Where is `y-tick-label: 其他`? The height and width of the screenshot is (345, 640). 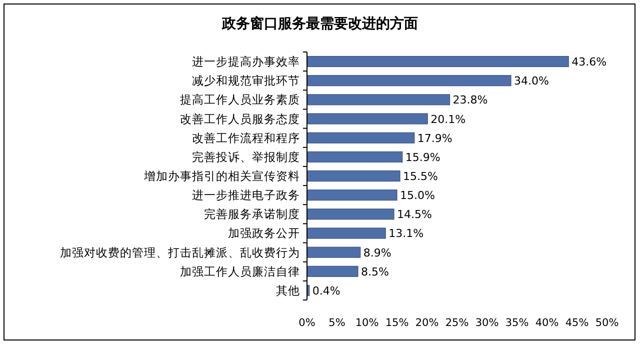
y-tick-label: 其他 is located at coordinates (288, 290).